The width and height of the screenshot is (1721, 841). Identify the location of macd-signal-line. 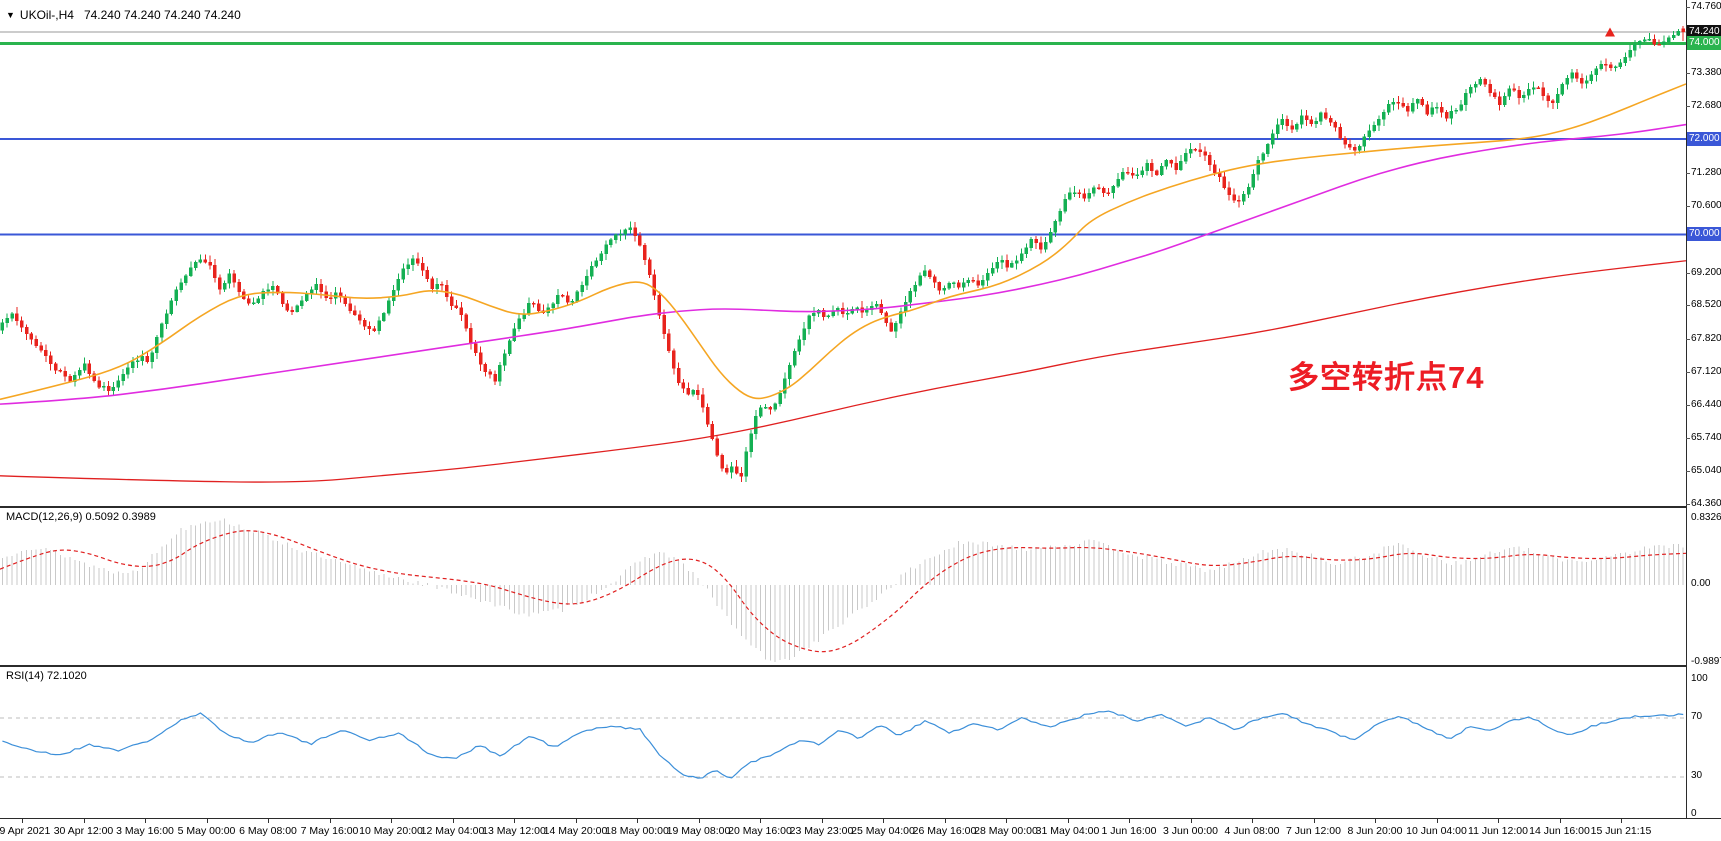
(843, 591).